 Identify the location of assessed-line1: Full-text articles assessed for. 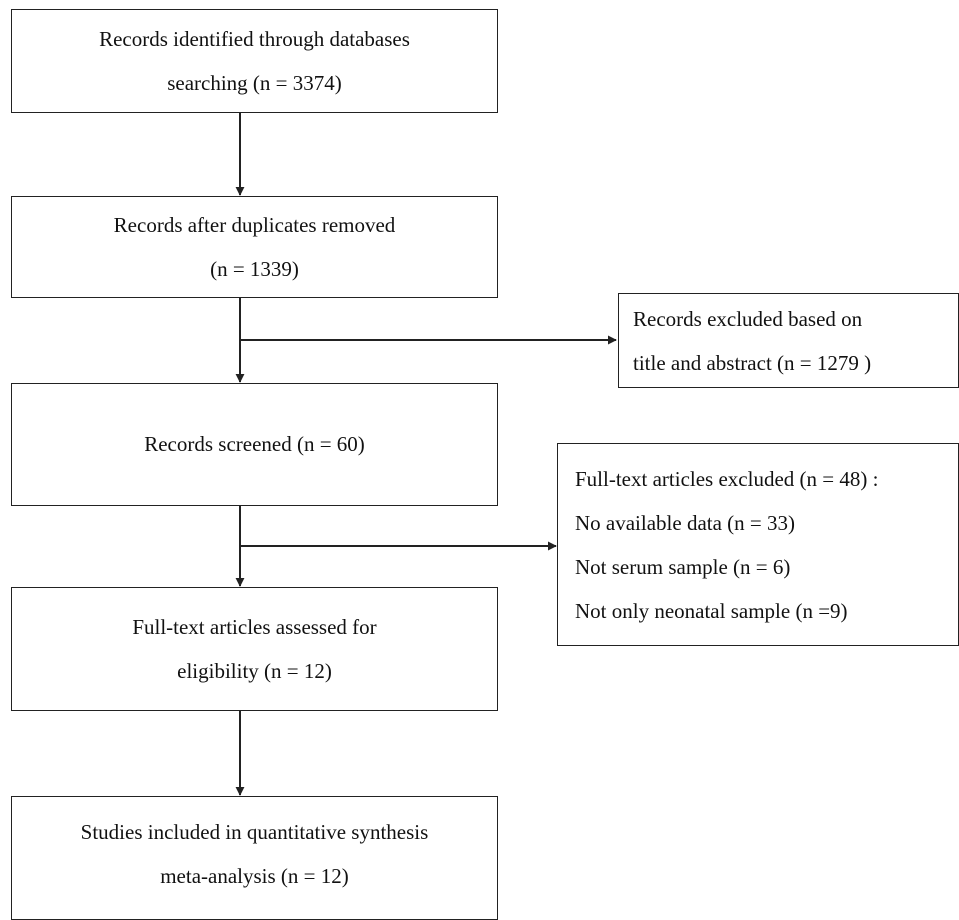
(254, 627).